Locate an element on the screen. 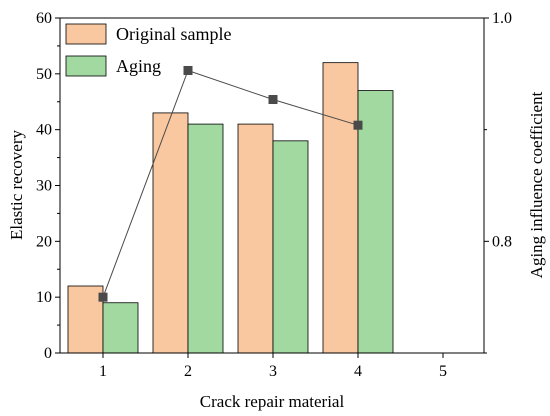 The width and height of the screenshot is (550, 416). y-tick-label-30: 30 is located at coordinates (44, 186).